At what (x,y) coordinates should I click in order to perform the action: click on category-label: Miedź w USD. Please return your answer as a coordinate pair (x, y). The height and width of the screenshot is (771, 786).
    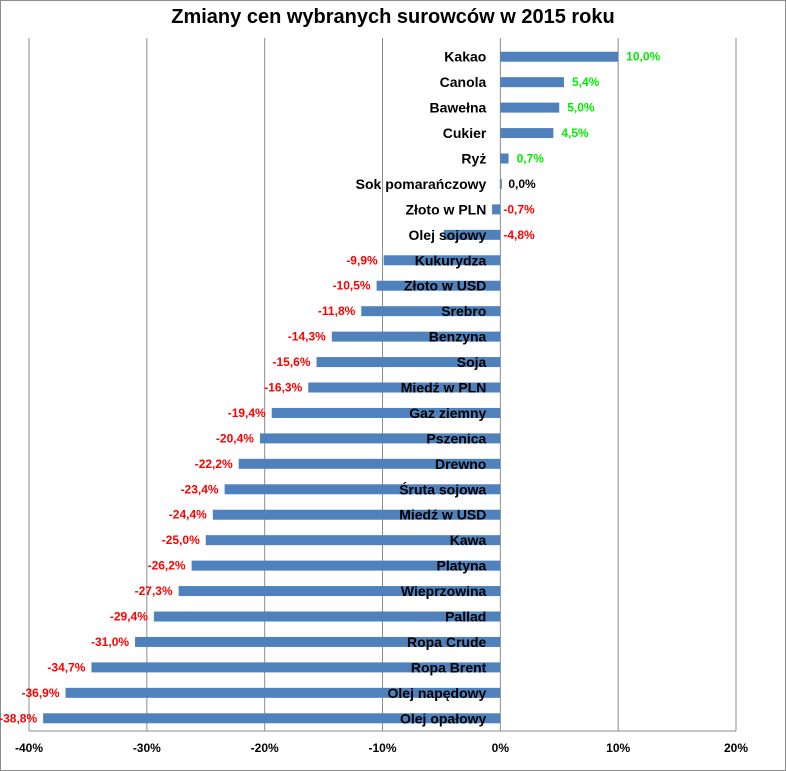
    Looking at the image, I should click on (442, 515).